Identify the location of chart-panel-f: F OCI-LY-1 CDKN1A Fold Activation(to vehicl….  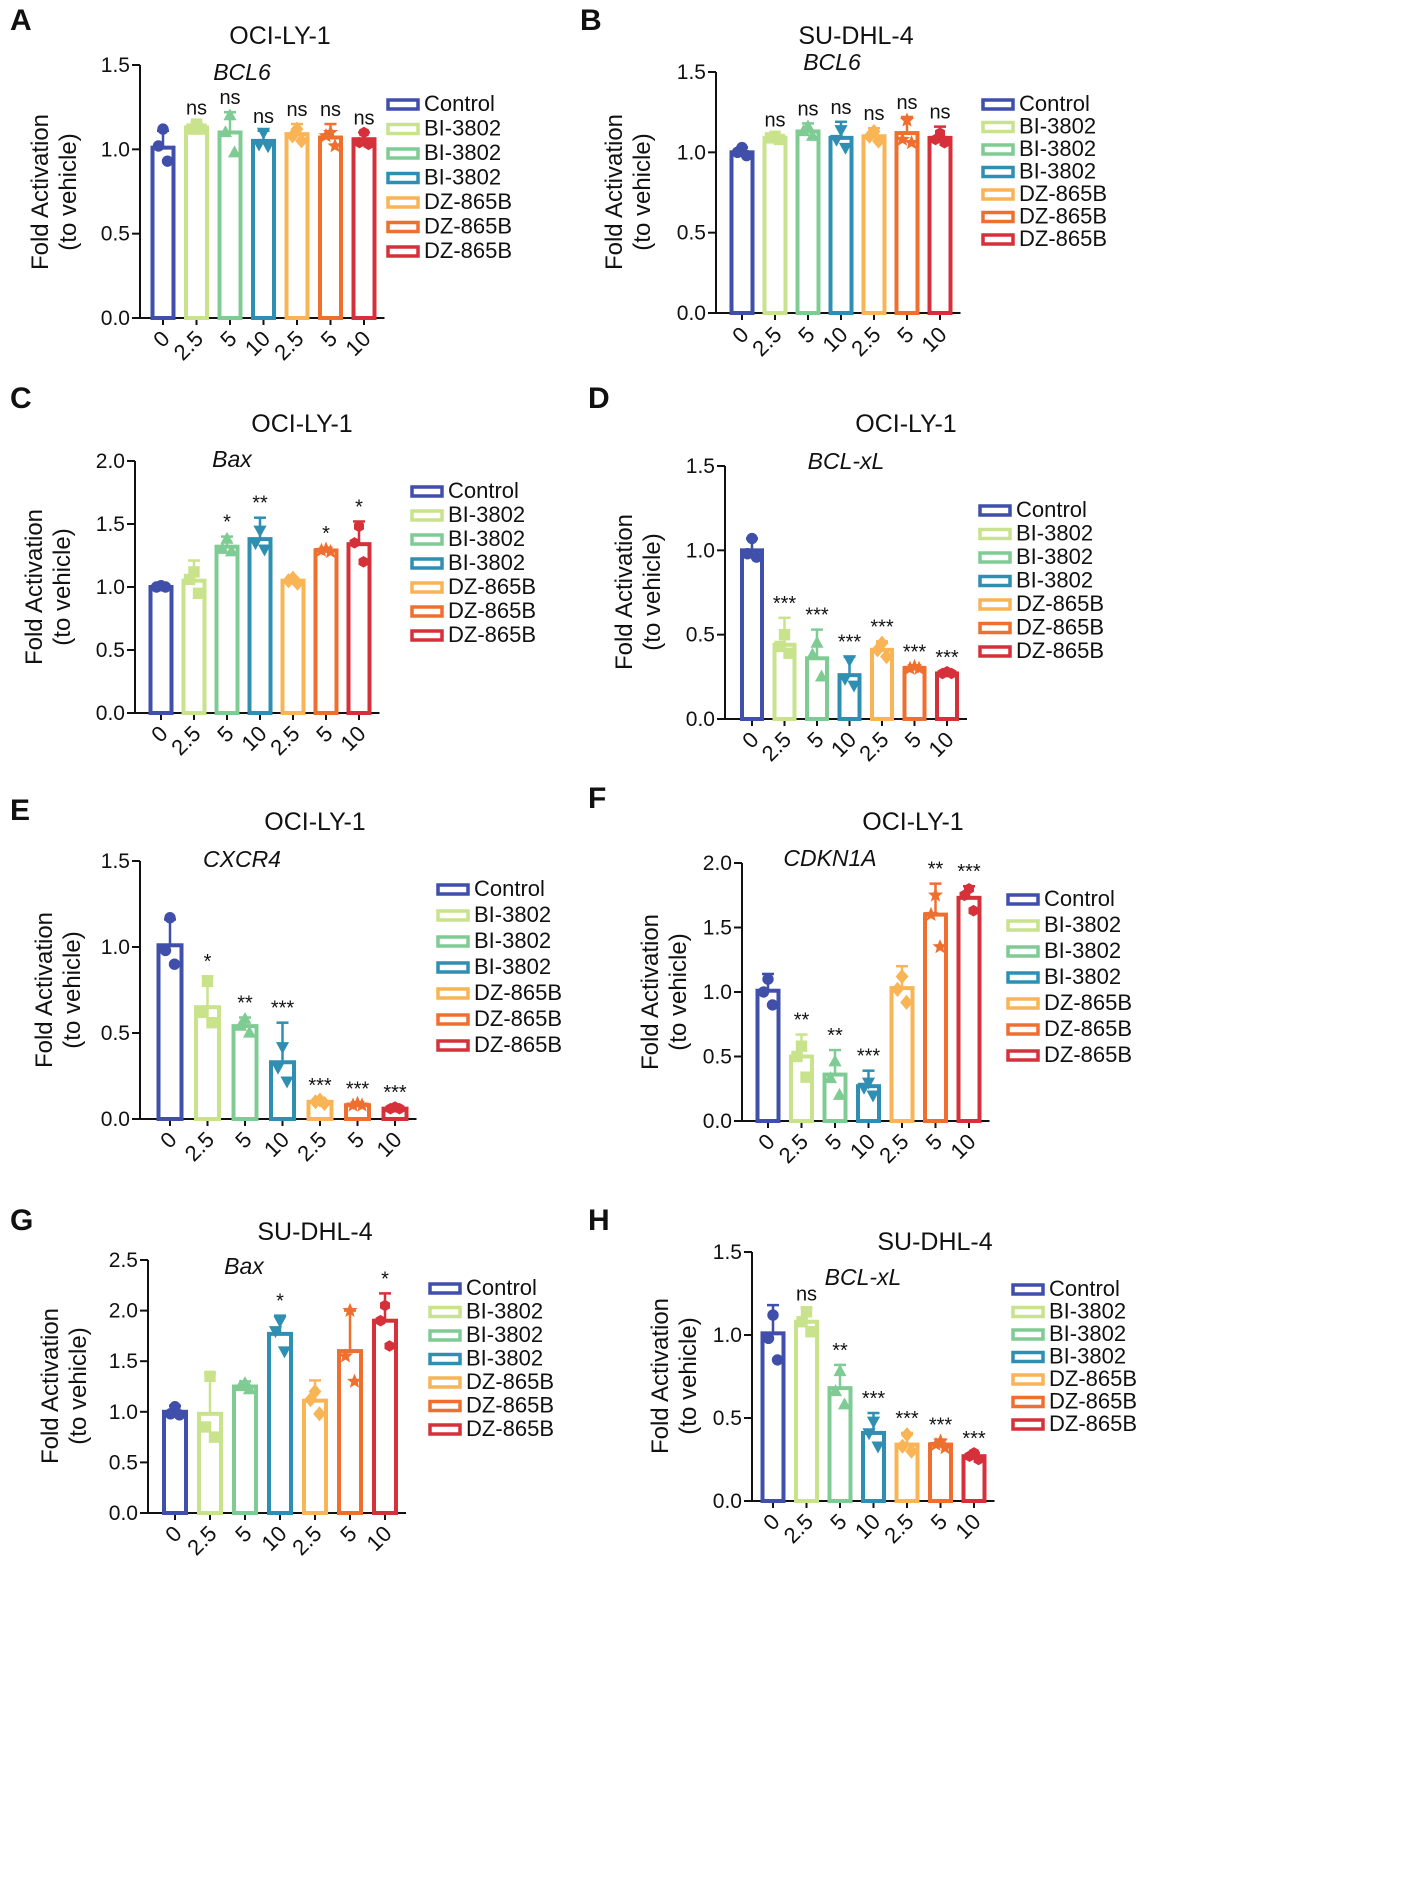
(860, 975).